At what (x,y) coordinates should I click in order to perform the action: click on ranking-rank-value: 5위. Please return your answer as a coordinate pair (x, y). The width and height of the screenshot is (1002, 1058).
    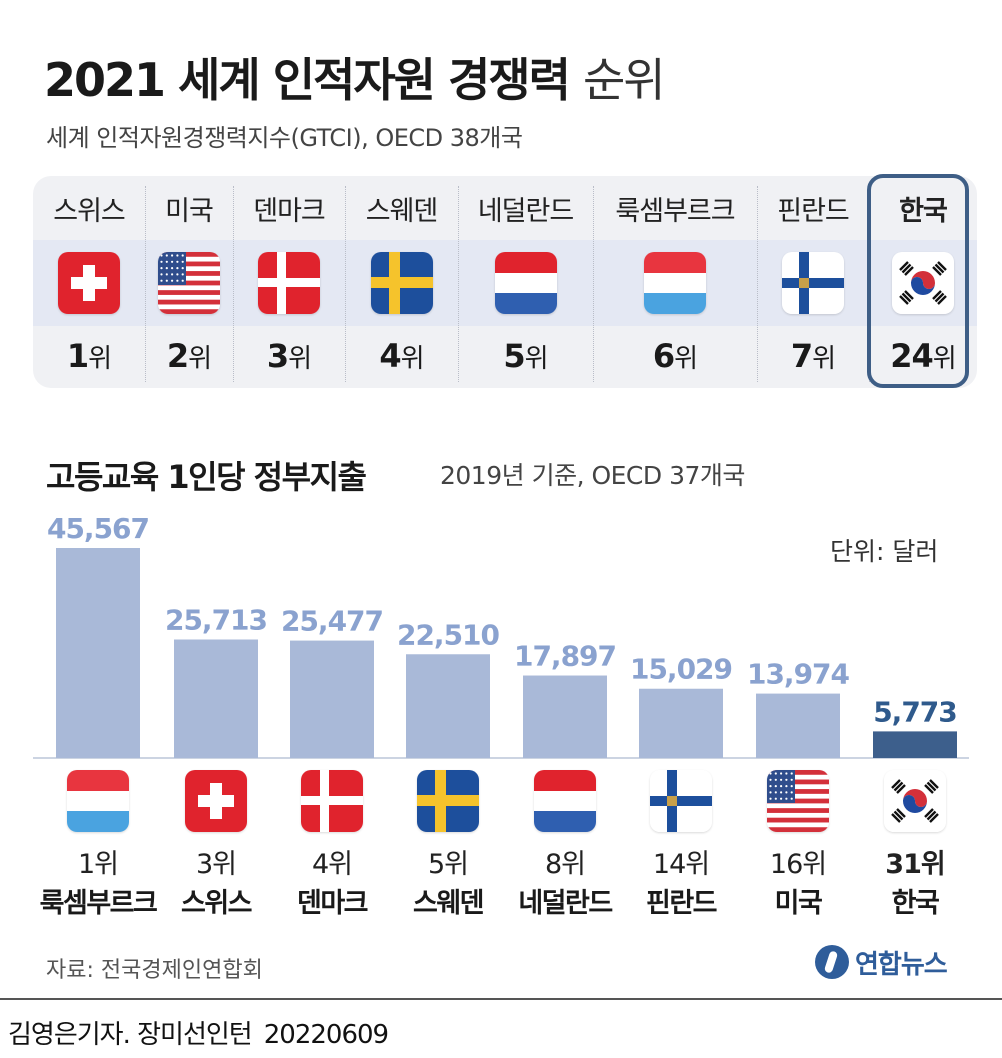
    Looking at the image, I should click on (526, 356).